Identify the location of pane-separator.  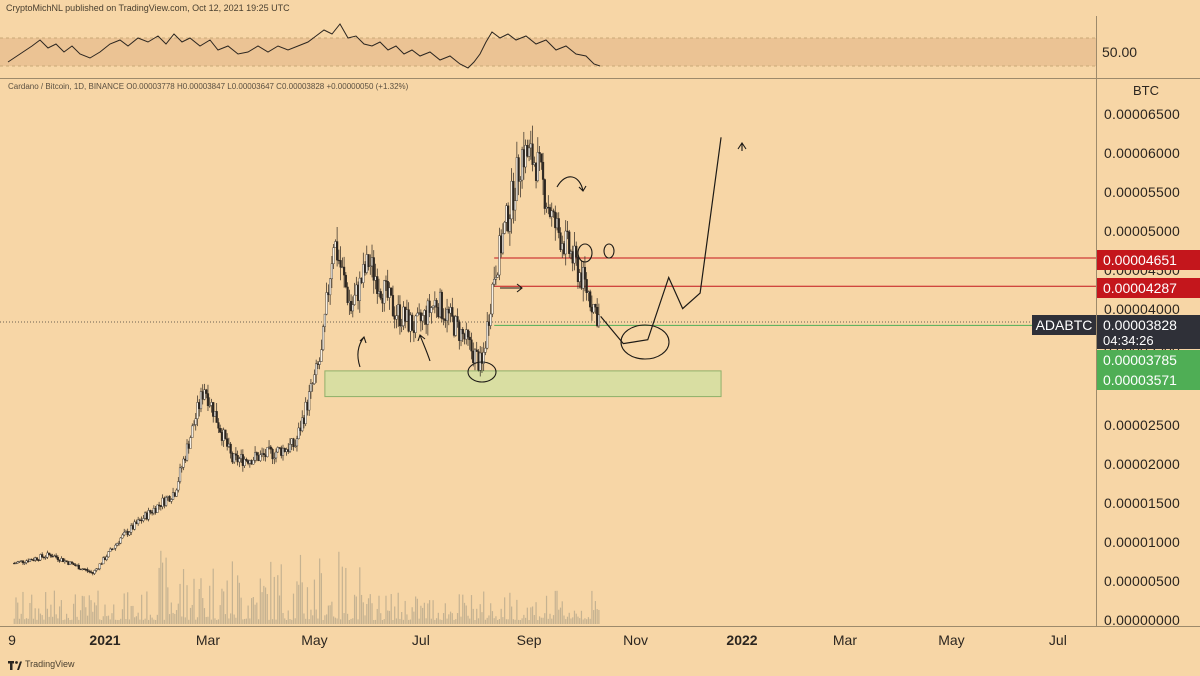
(600, 78).